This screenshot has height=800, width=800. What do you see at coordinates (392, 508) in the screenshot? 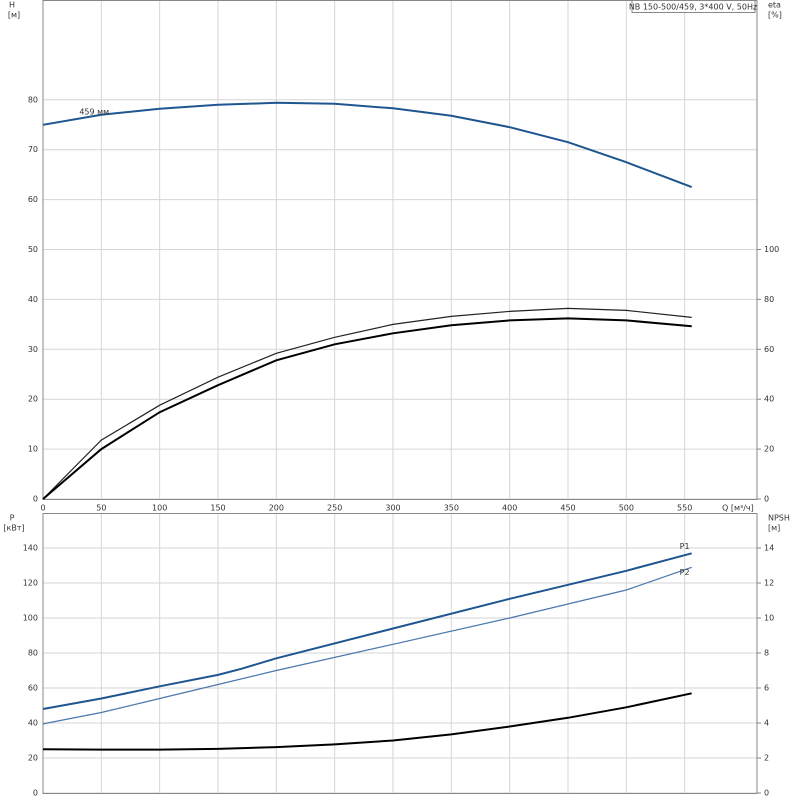
I see `x-tick-label: 300` at bounding box center [392, 508].